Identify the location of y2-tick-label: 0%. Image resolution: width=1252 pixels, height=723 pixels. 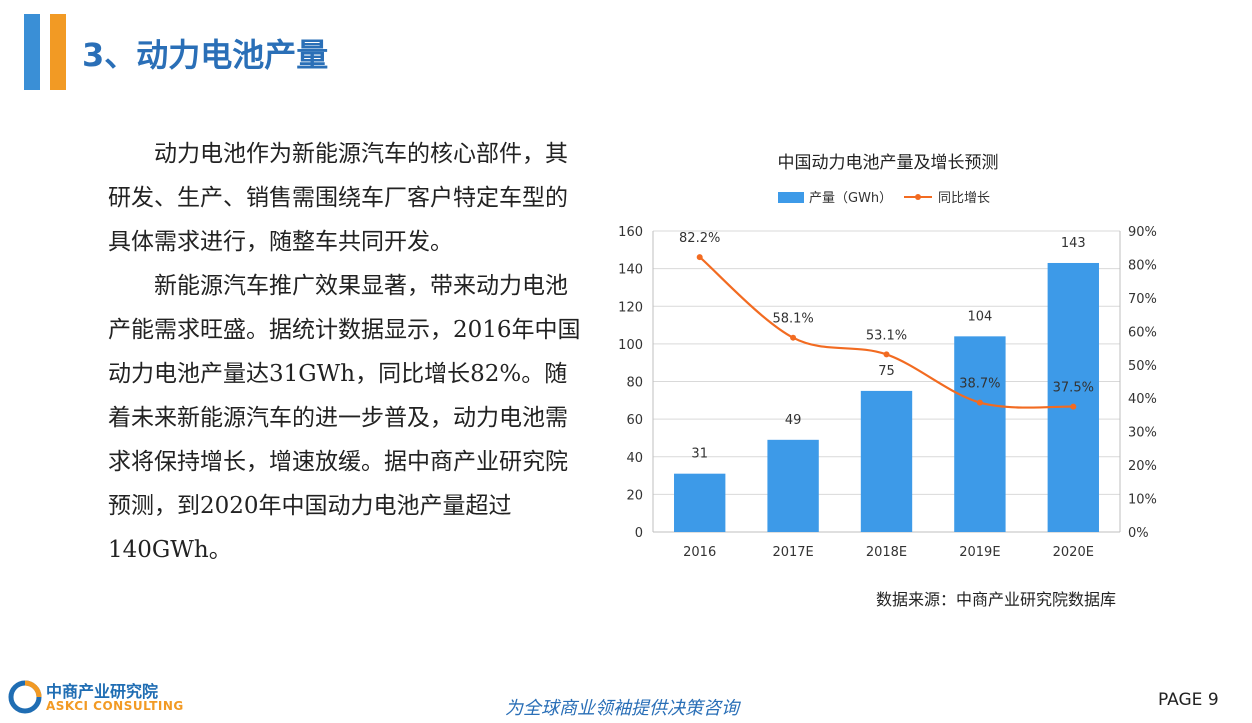
(1138, 533).